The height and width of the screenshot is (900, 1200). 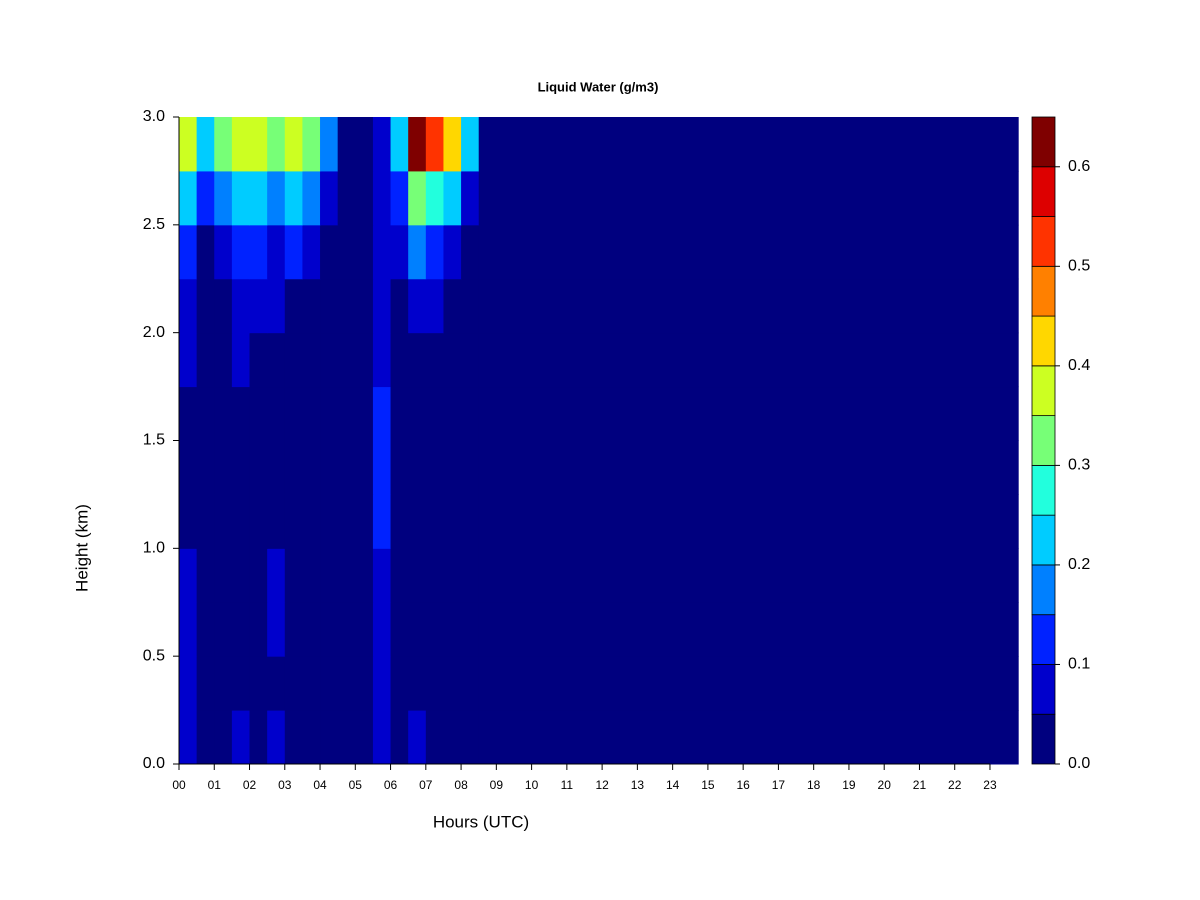 What do you see at coordinates (320, 785) in the screenshot?
I see `x-tick-label: 04` at bounding box center [320, 785].